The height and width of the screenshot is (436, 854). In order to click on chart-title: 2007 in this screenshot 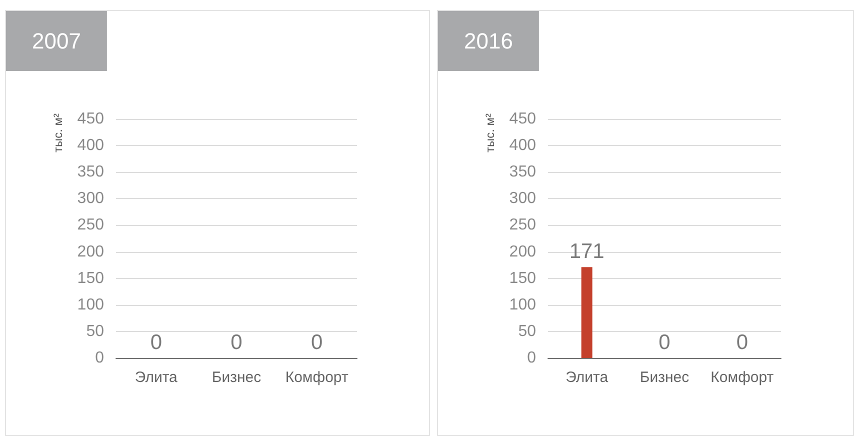, I will do `click(56, 41)`.